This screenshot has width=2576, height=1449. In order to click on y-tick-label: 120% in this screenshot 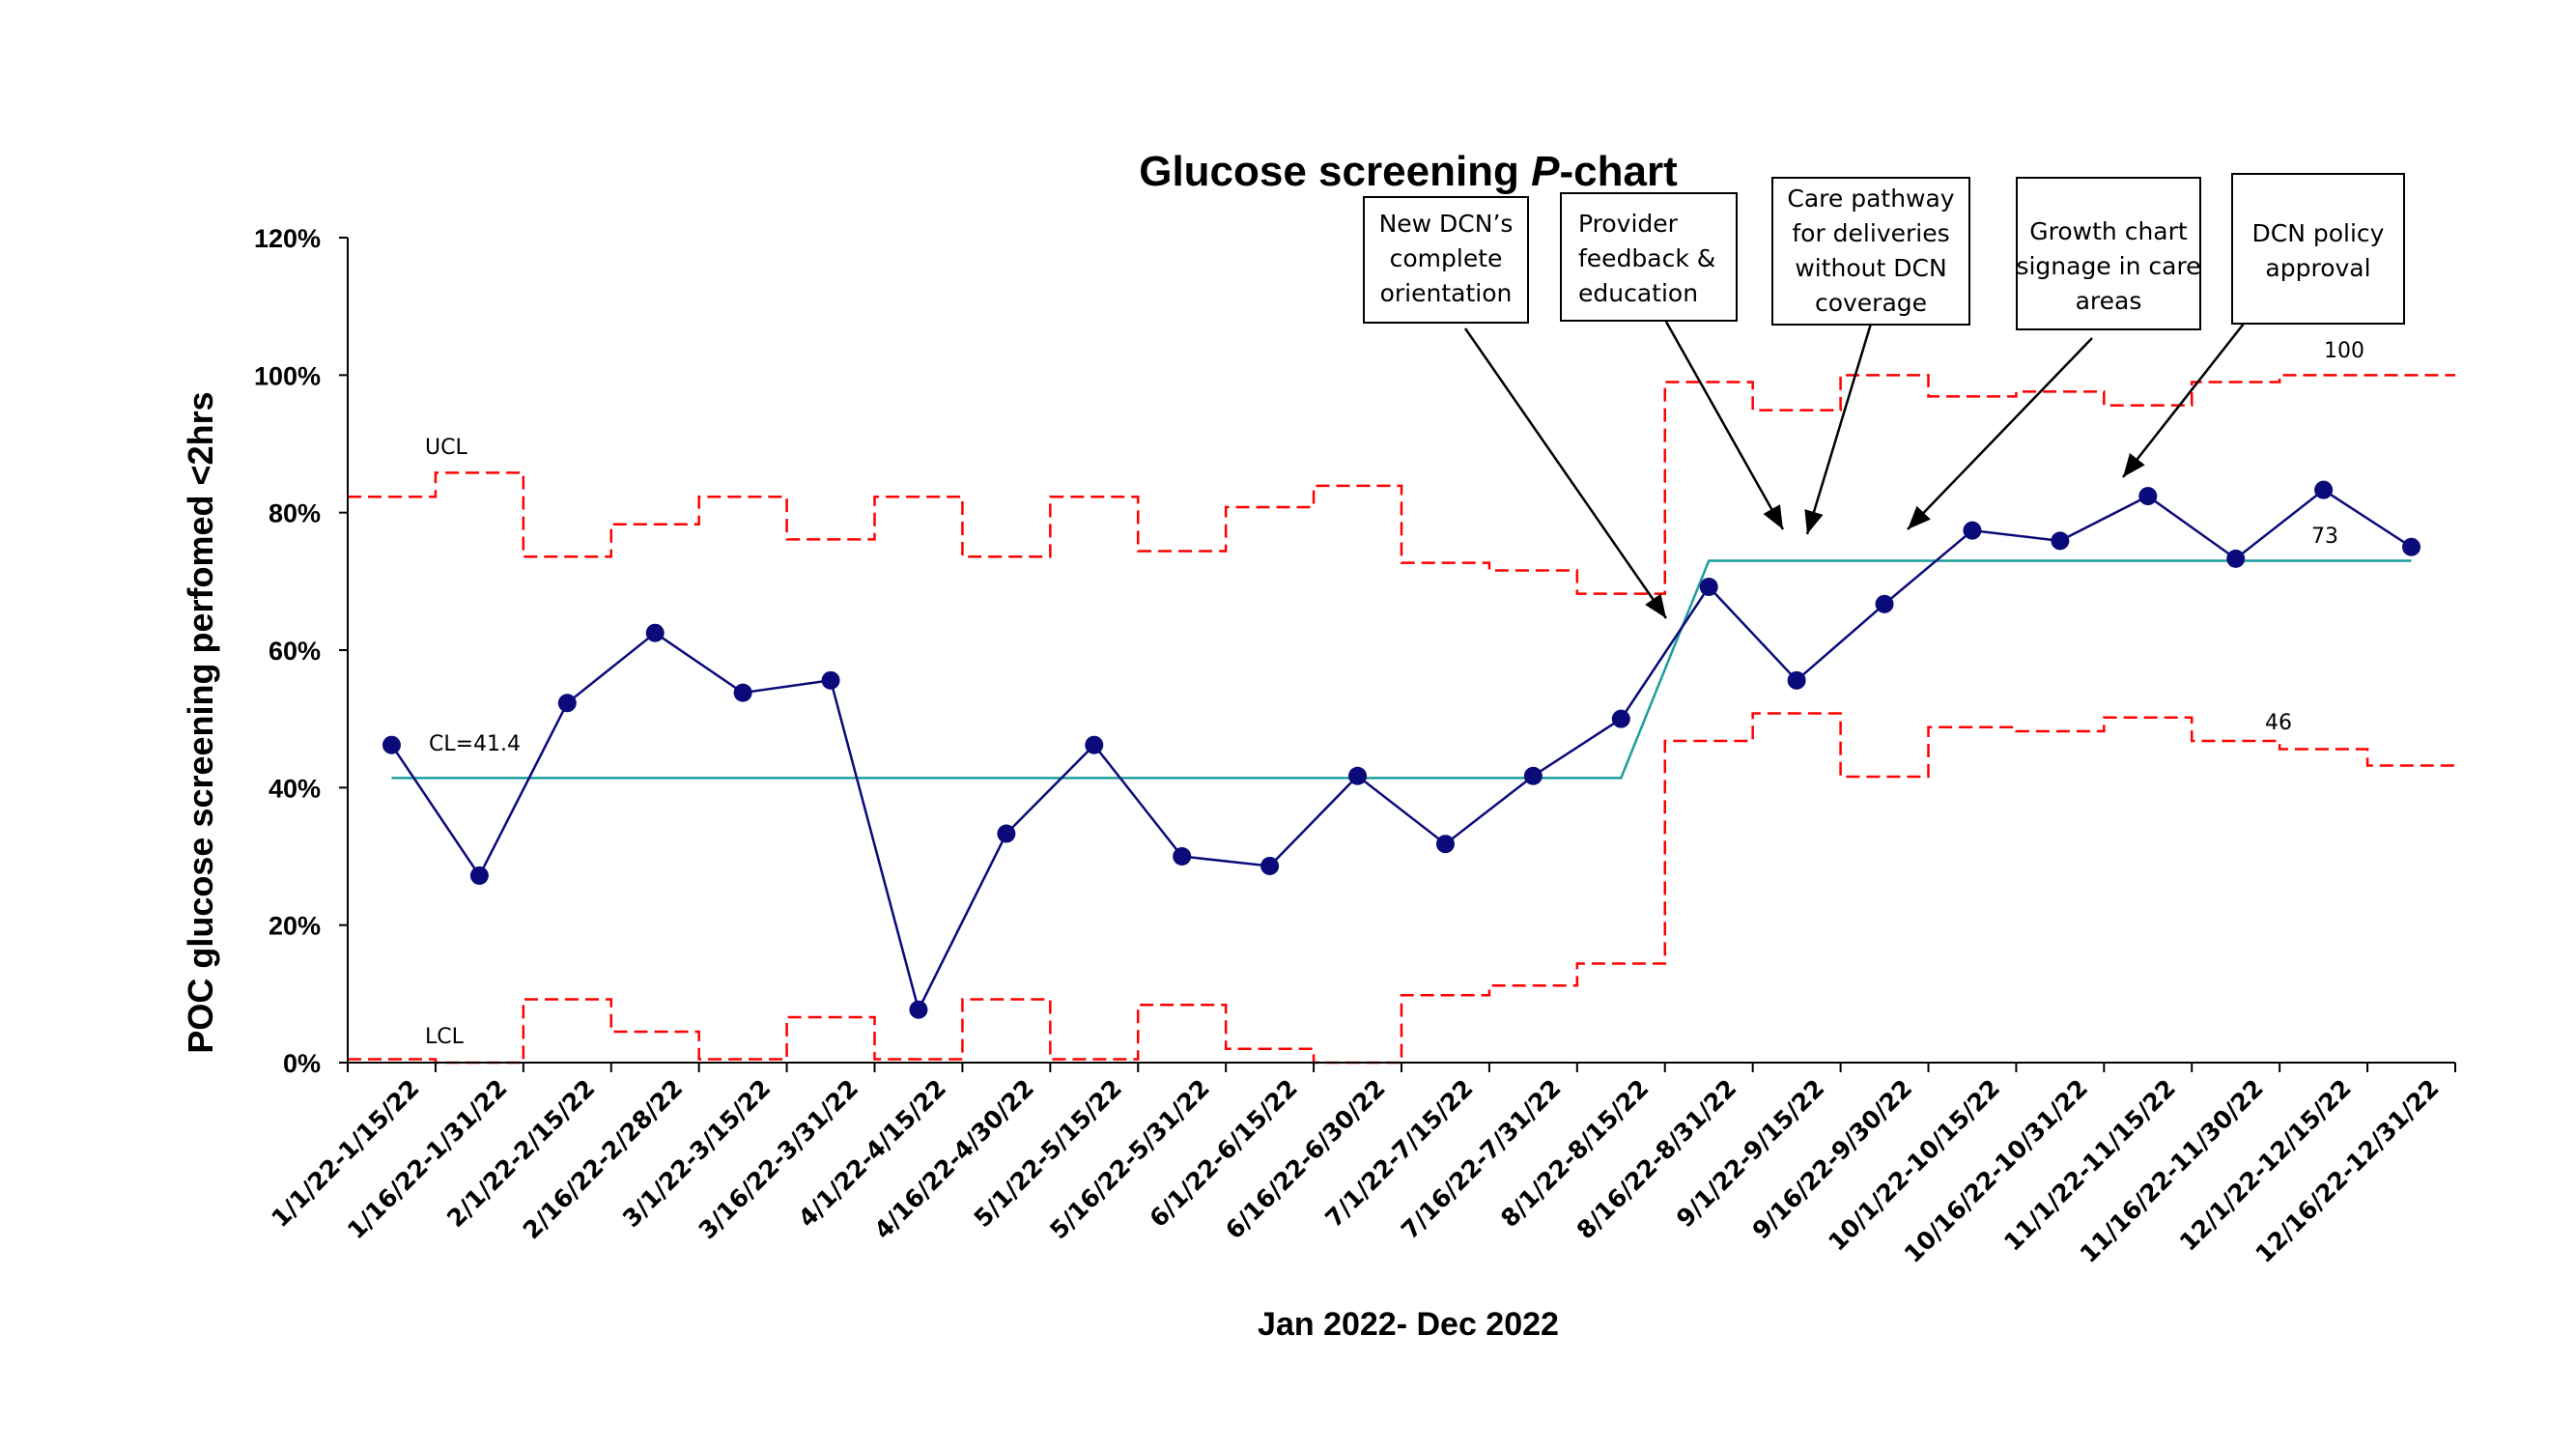, I will do `click(287, 238)`.